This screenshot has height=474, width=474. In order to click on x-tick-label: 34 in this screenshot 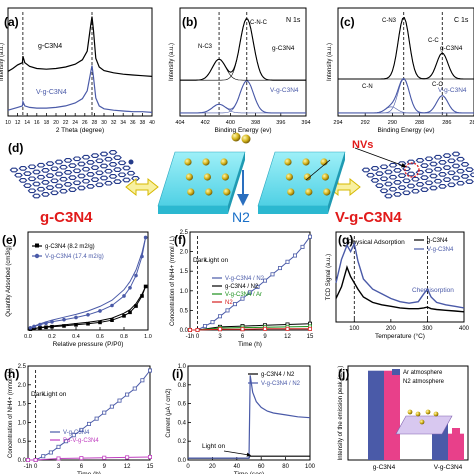, I will do `click(123, 123)`.